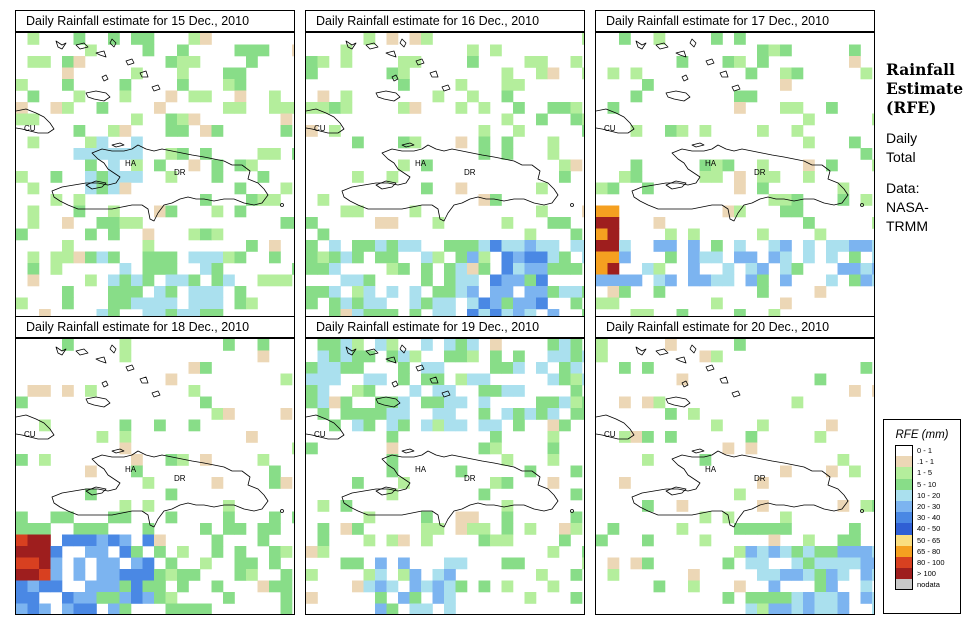 The height and width of the screenshot is (635, 971). Describe the element at coordinates (711, 469) in the screenshot. I see `map-label-haiti: HA` at that location.